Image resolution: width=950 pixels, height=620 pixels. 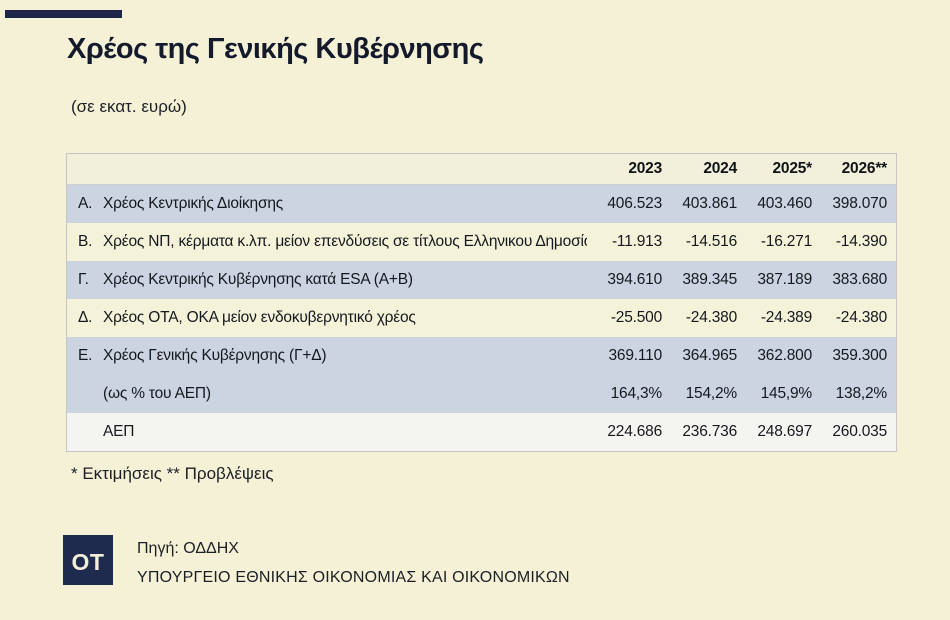 I want to click on value-2023: 224.686, so click(x=634, y=431).